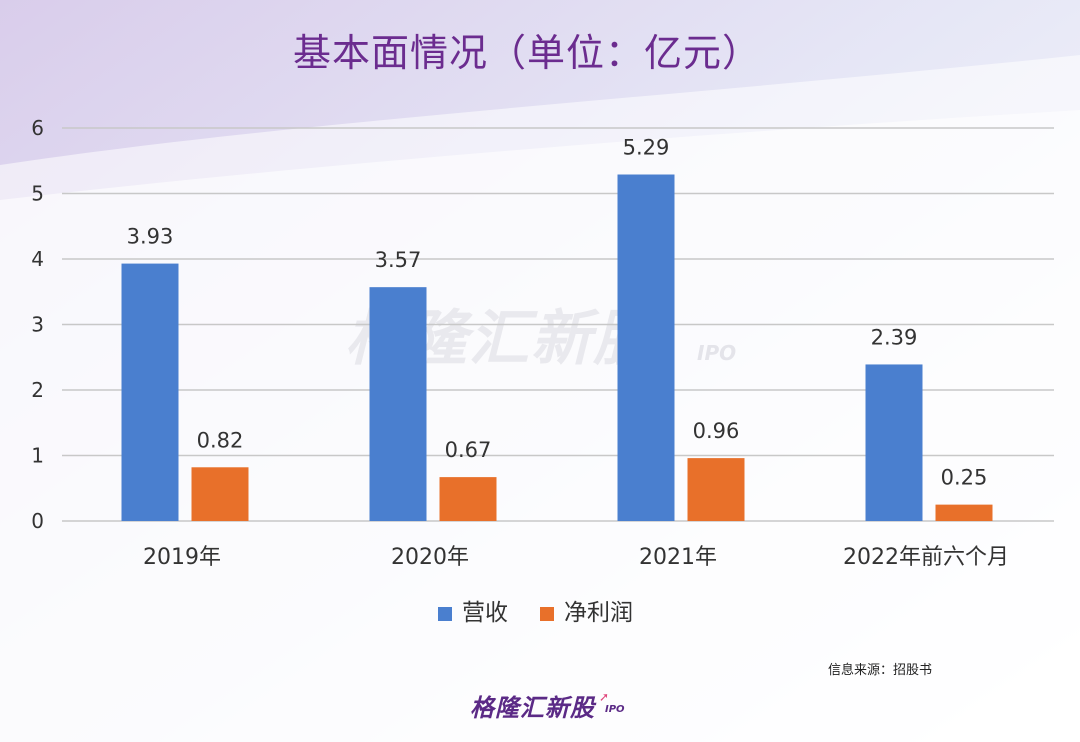 This screenshot has width=1080, height=742. I want to click on y-tick-label: 2, so click(37, 390).